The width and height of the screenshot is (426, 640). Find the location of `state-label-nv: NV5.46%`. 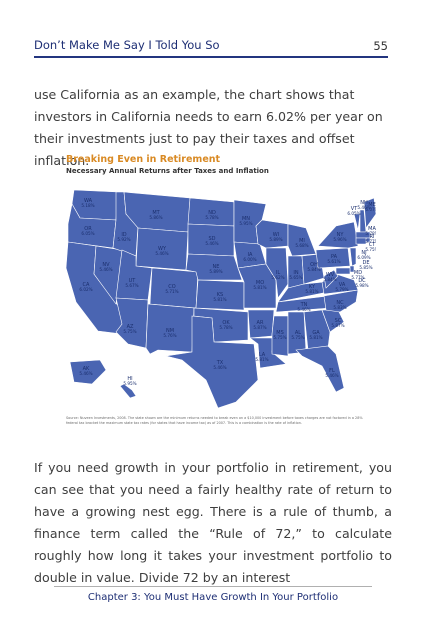

state-label-nv: NV5.46% is located at coordinates (105, 267).